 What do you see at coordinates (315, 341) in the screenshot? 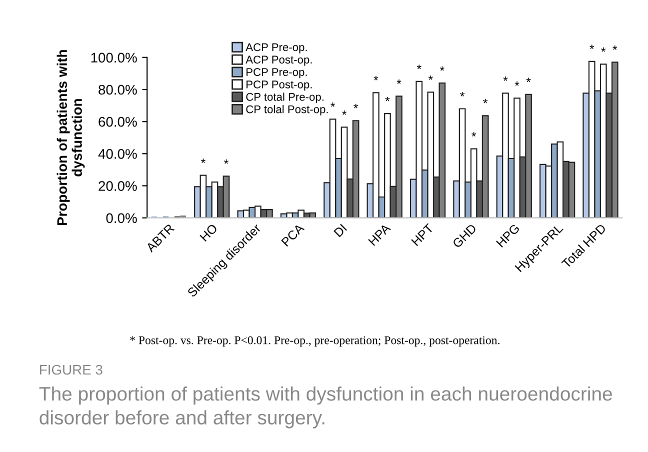
I see `text: * Post-op. vs. Pre-op. P<0.01. Pre-op., pre-operation; Post-op., post-operation.` at bounding box center [315, 341].